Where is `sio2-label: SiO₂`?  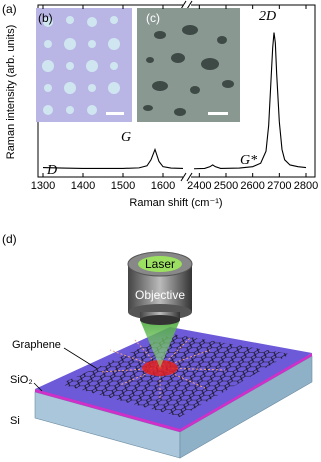
sio2-label: SiO₂ is located at coordinates (21, 380).